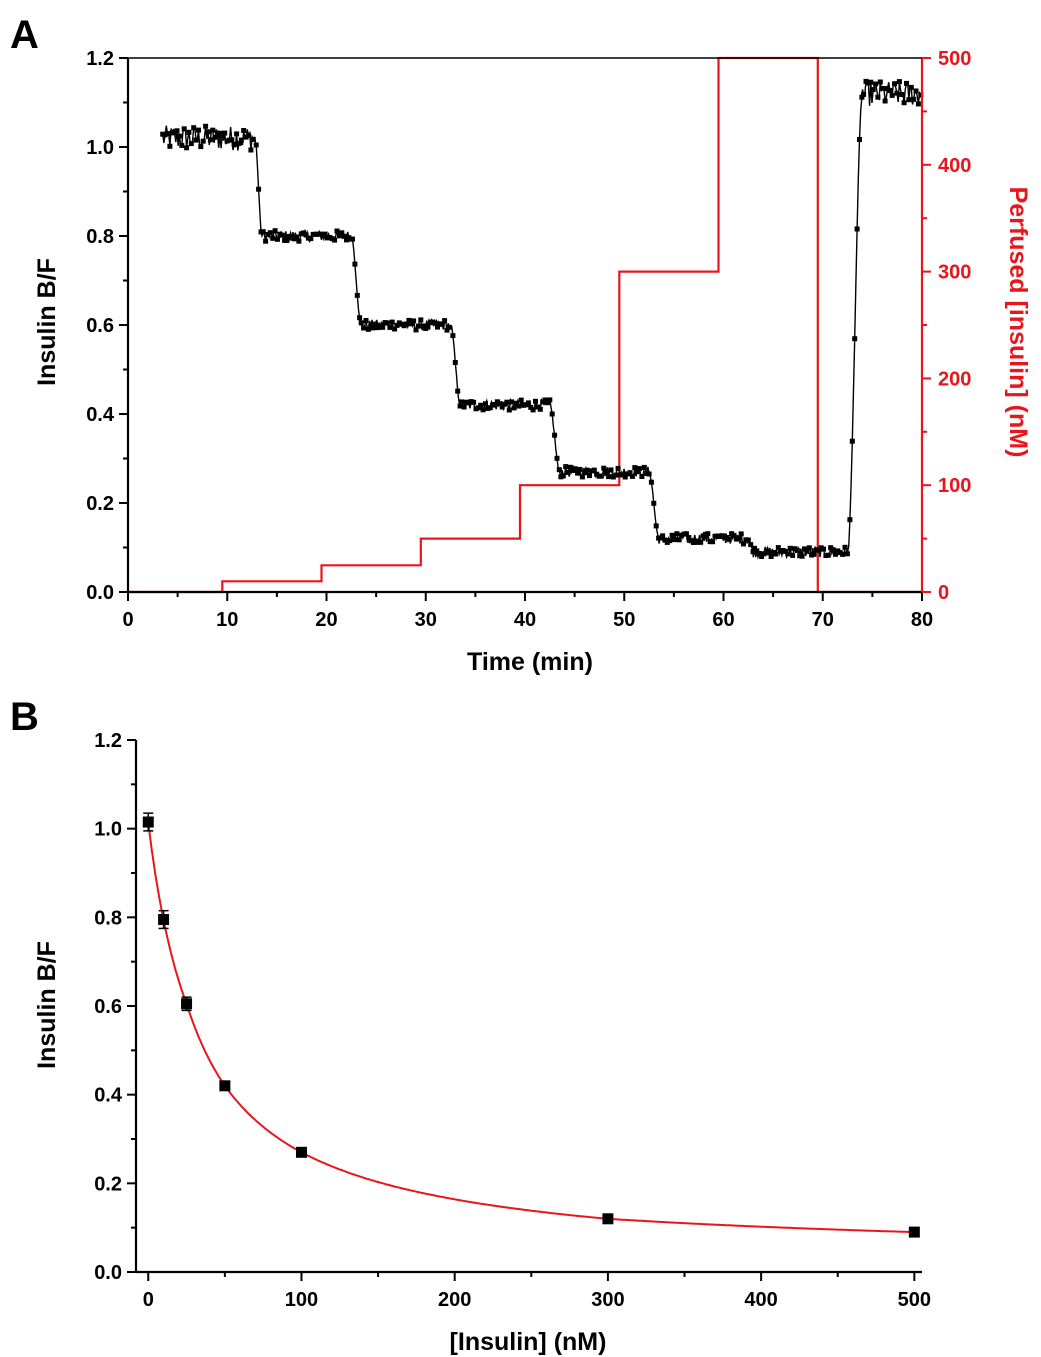 This screenshot has height=1357, width=1041. What do you see at coordinates (525, 620) in the screenshot?
I see `x-tick-label: 40` at bounding box center [525, 620].